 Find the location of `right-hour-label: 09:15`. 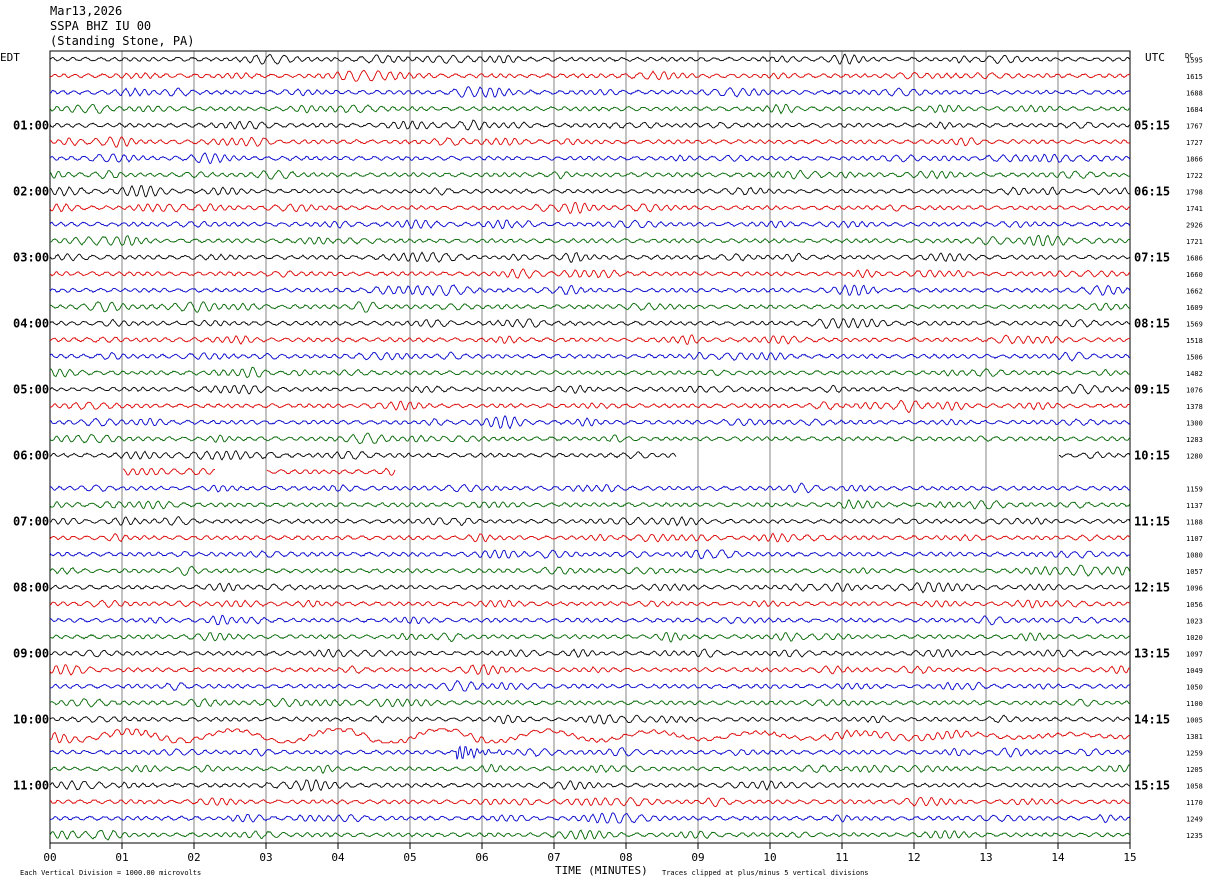

right-hour-label: 09:15 is located at coordinates (1152, 389).